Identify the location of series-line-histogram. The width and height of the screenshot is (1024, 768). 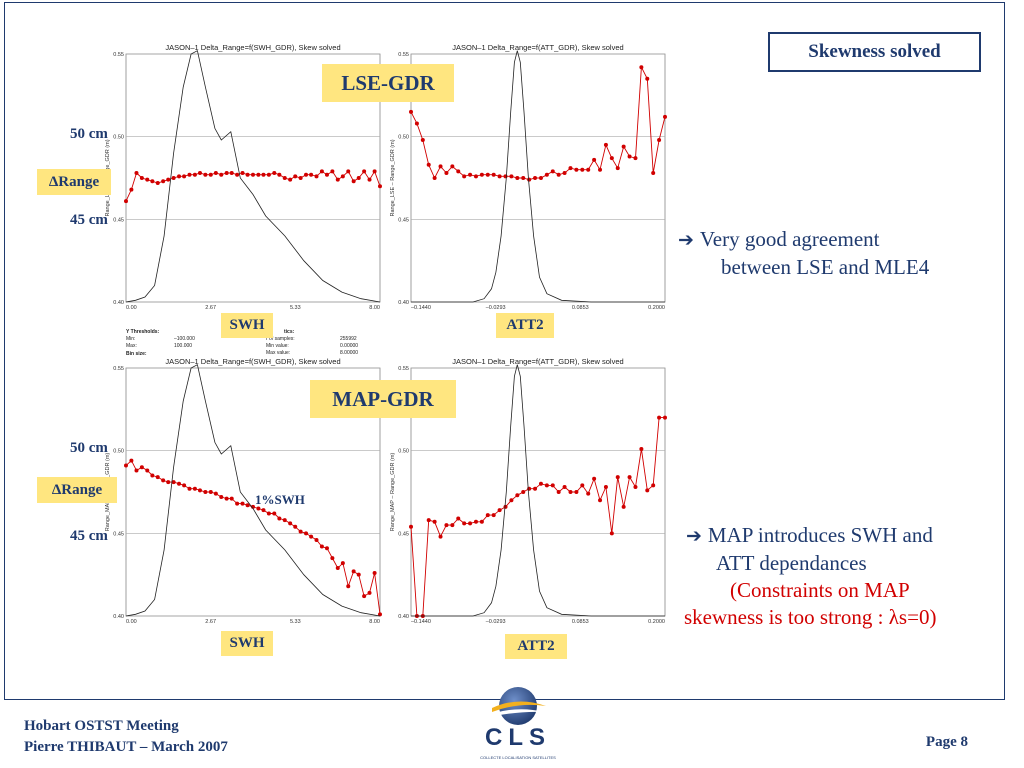
(253, 490).